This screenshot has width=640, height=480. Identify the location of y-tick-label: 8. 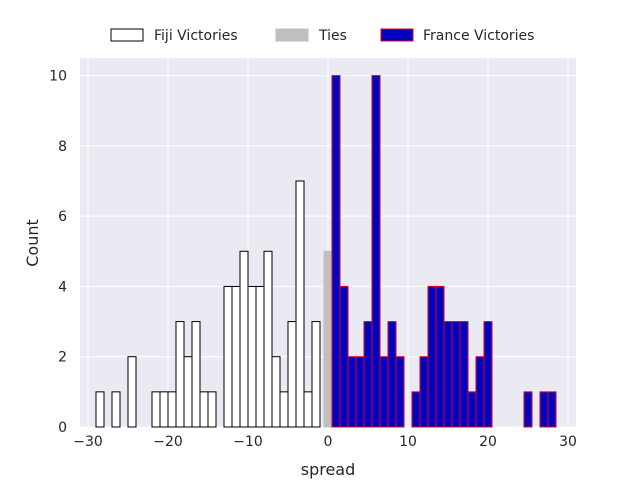
(62, 147).